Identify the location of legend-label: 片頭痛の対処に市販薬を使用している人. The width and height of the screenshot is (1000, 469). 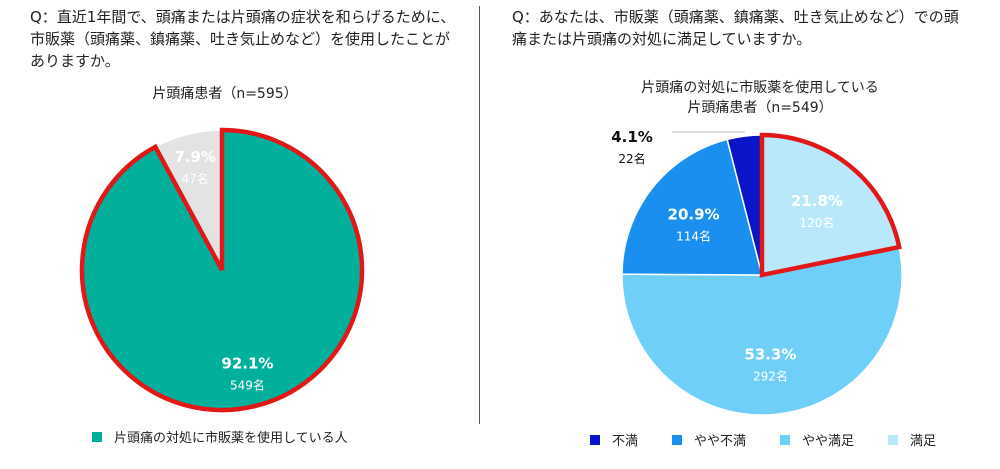
(231, 438).